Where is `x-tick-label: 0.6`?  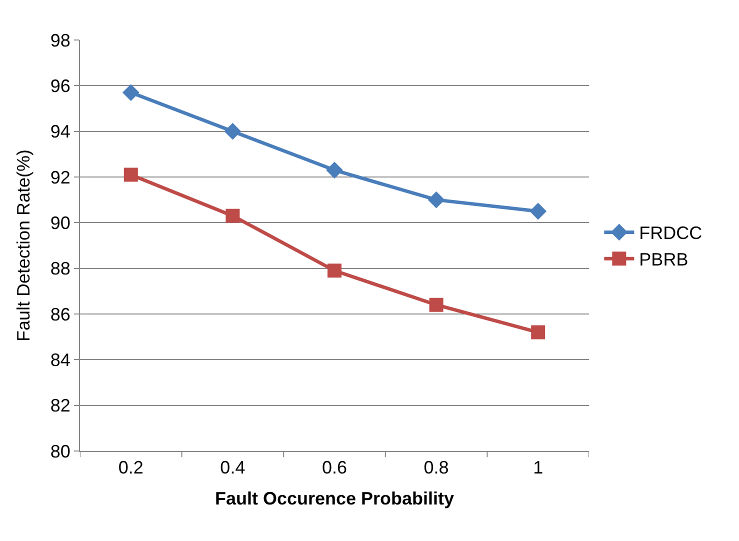
x-tick-label: 0.6 is located at coordinates (335, 468).